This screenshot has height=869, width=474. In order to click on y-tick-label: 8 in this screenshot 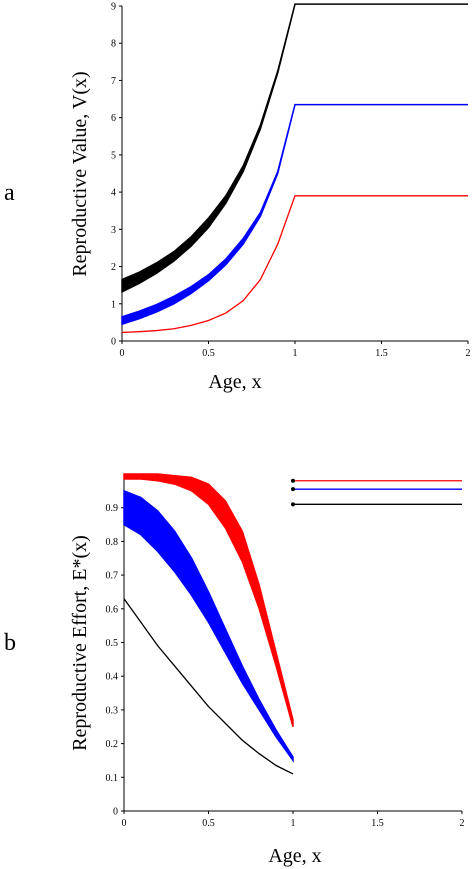, I will do `click(113, 44)`.